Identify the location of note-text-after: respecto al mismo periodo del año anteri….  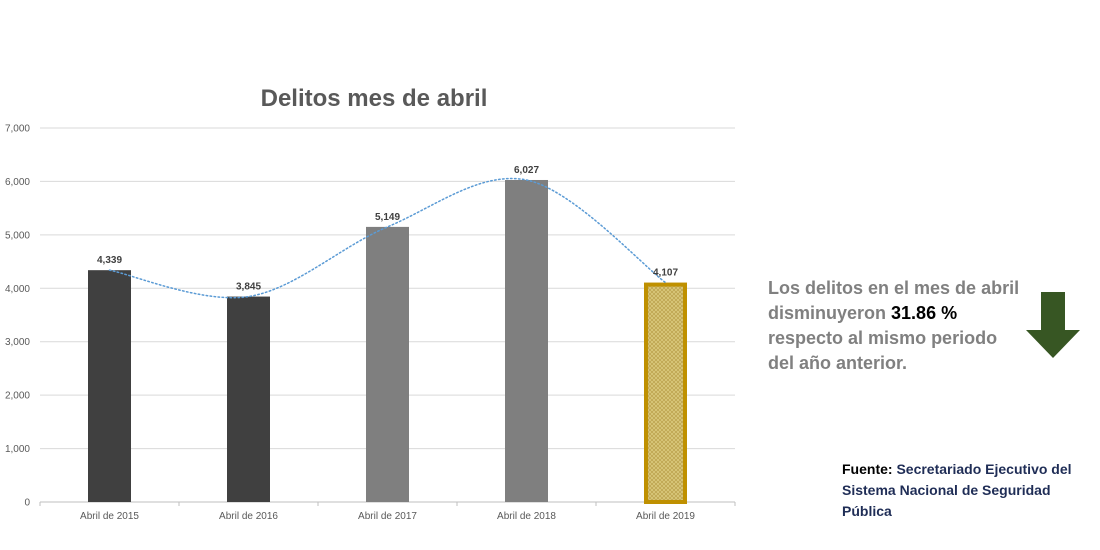
(883, 350).